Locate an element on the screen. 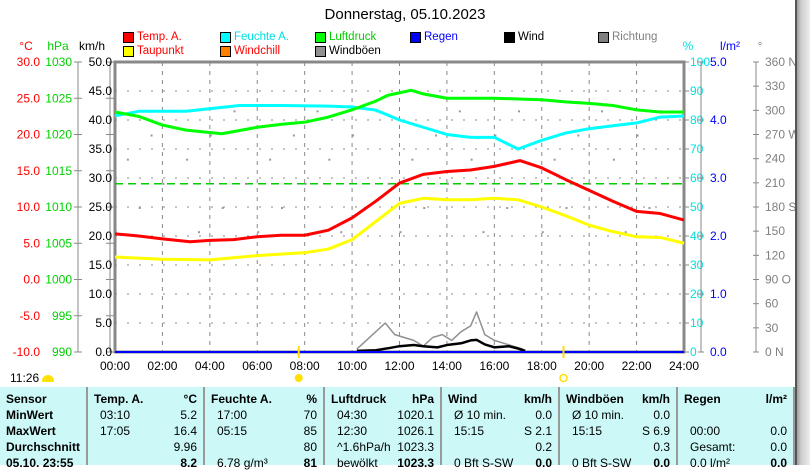  moon-icon is located at coordinates (563, 378).